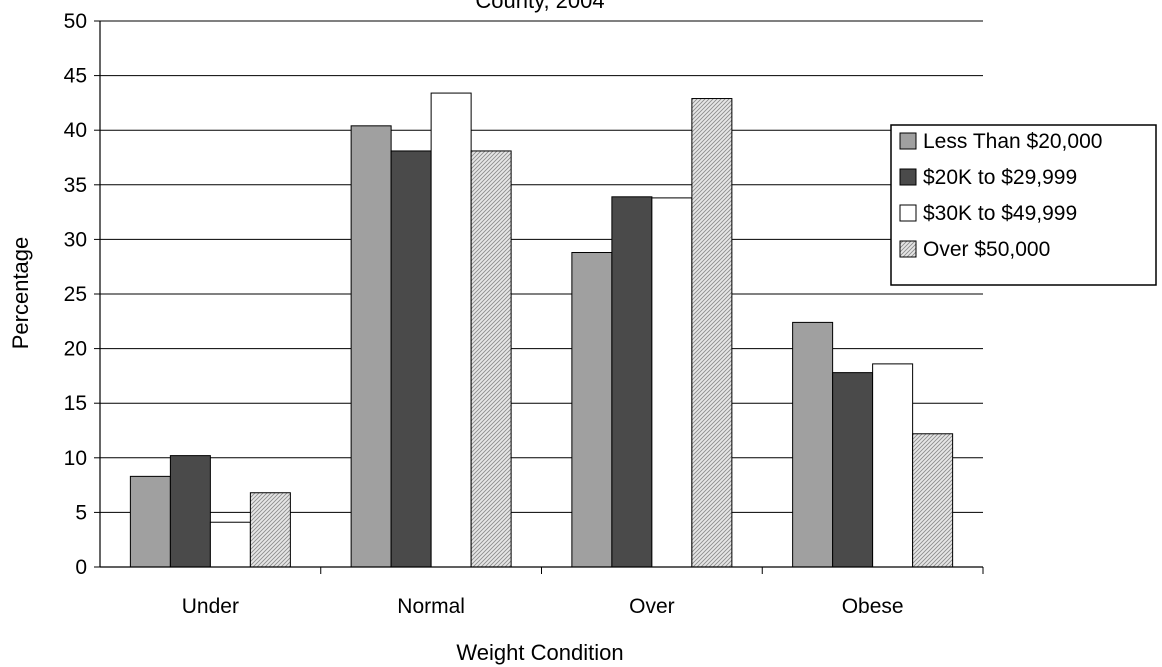 This screenshot has height=667, width=1162. What do you see at coordinates (20, 293) in the screenshot?
I see `y-axis-label: Percentage` at bounding box center [20, 293].